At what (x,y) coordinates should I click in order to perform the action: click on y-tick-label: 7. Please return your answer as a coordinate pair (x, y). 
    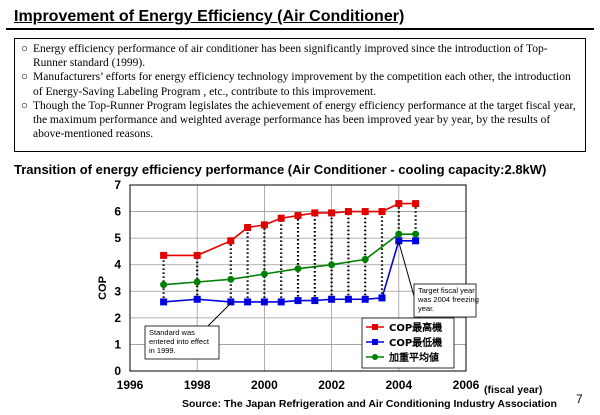
    Looking at the image, I should click on (117, 185).